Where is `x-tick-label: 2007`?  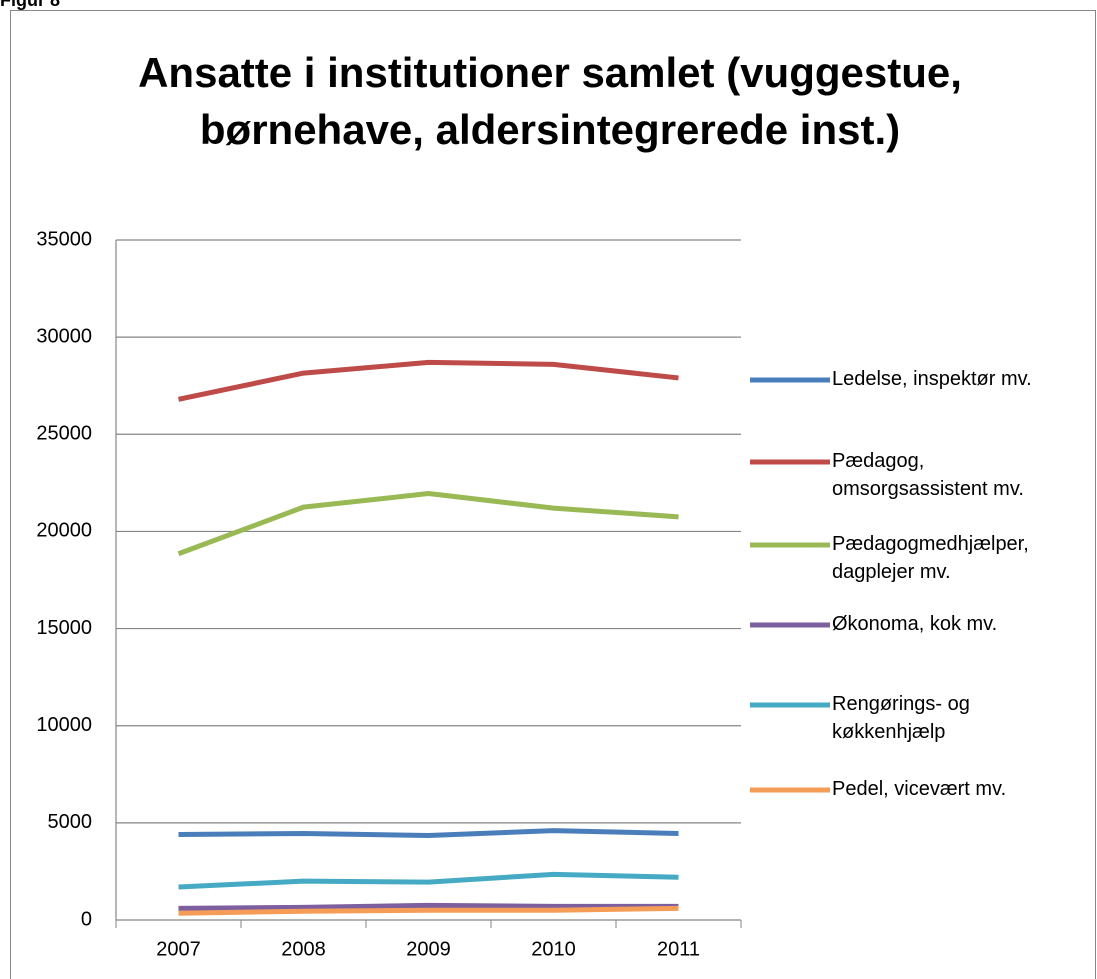
x-tick-label: 2007 is located at coordinates (178, 949).